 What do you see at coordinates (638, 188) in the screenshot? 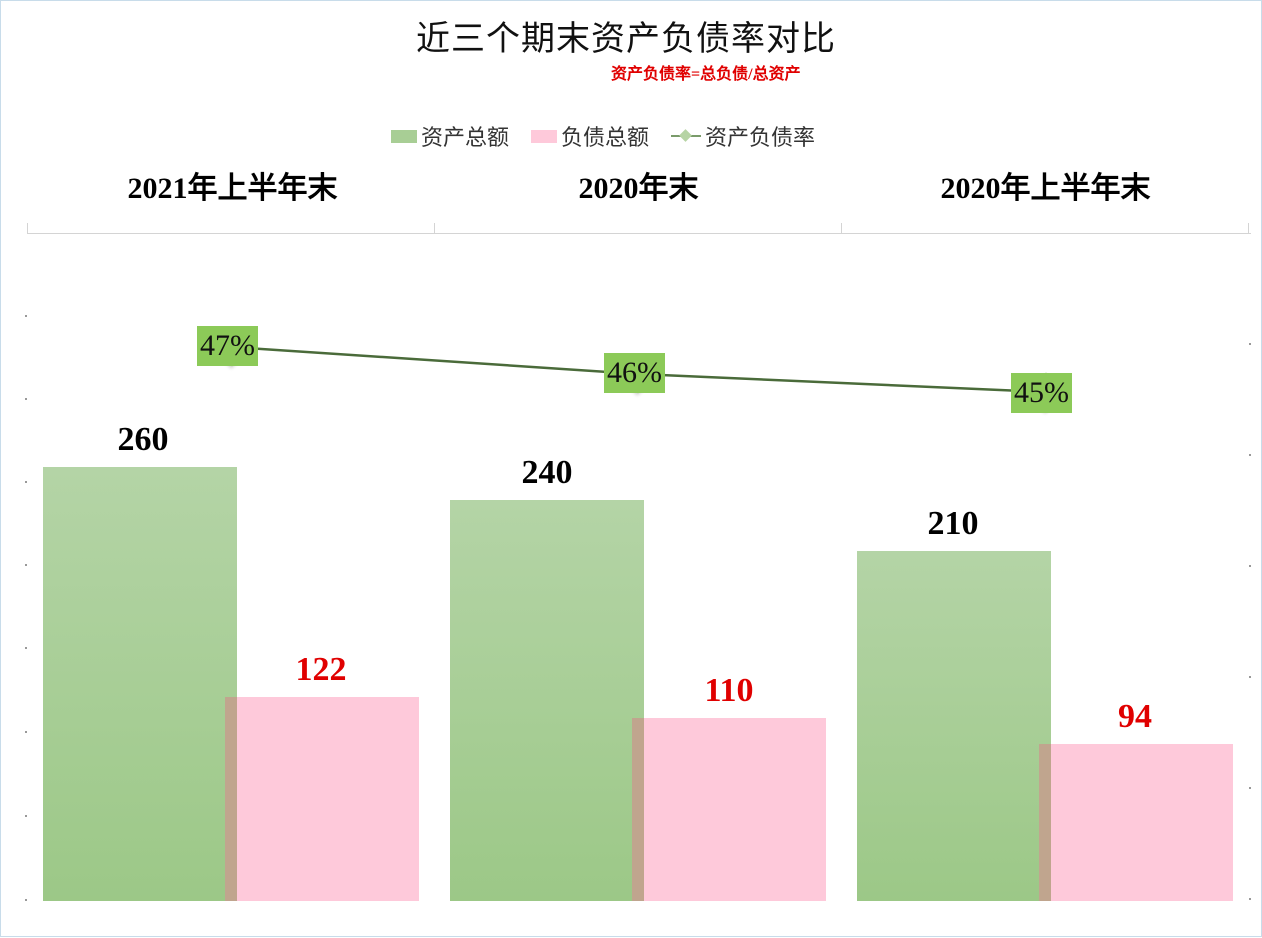
I see `category-label-2020-end: 2020年末` at bounding box center [638, 188].